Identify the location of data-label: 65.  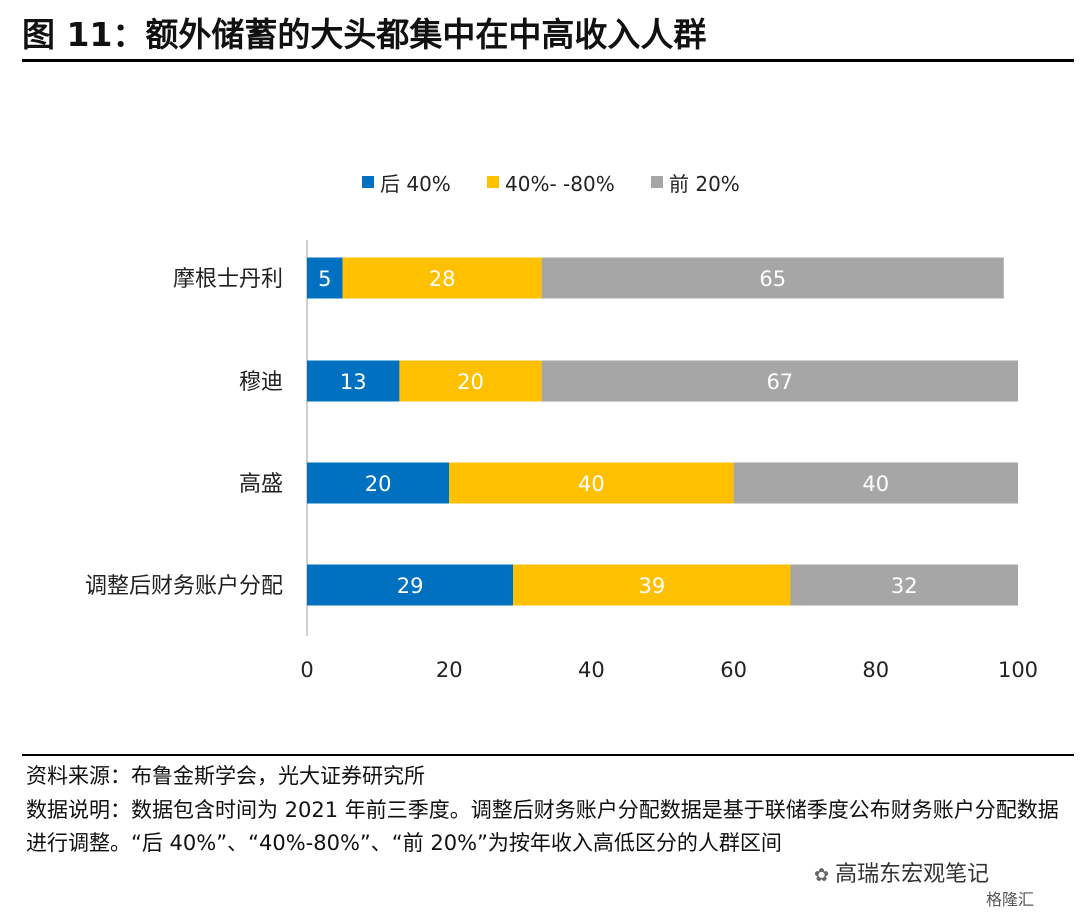
(772, 279).